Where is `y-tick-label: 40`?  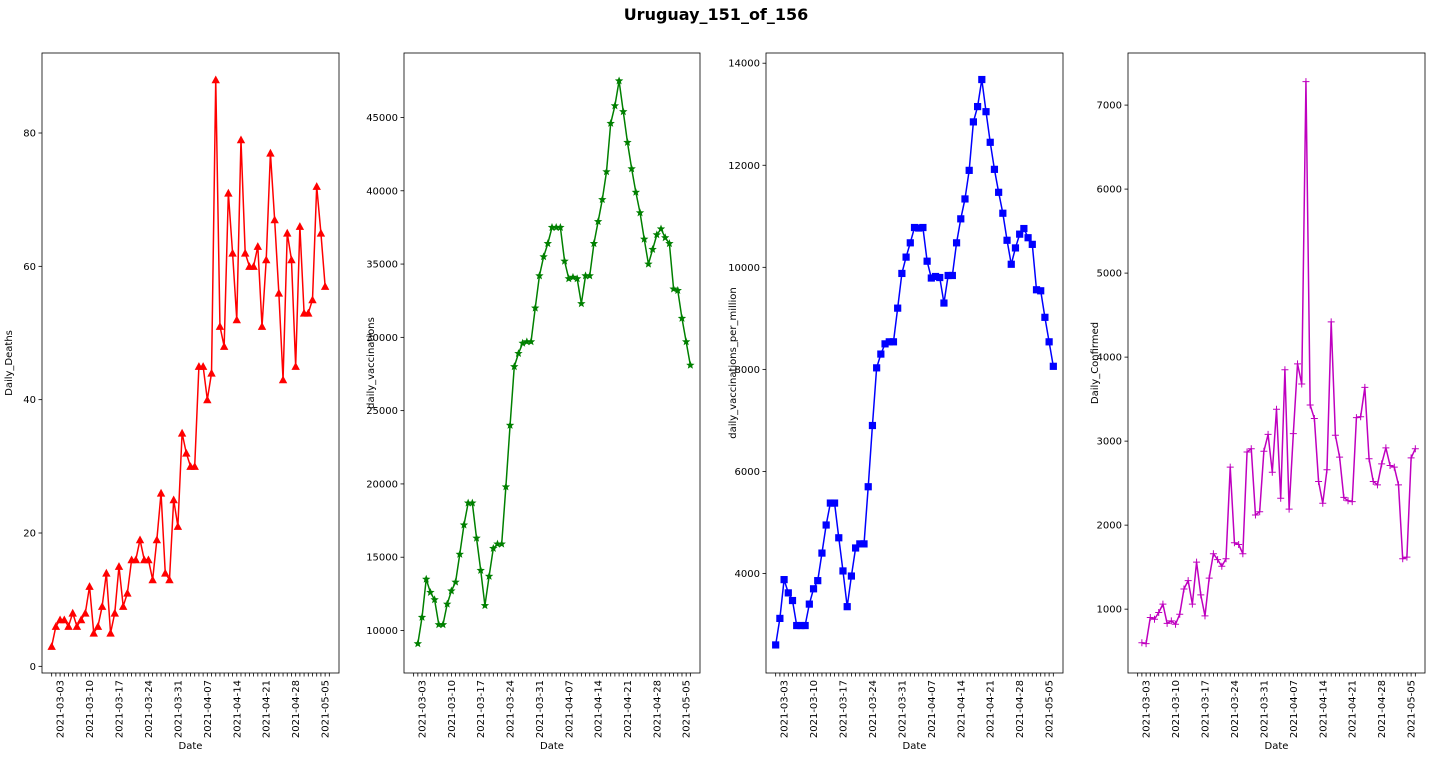 y-tick-label: 40 is located at coordinates (29, 400).